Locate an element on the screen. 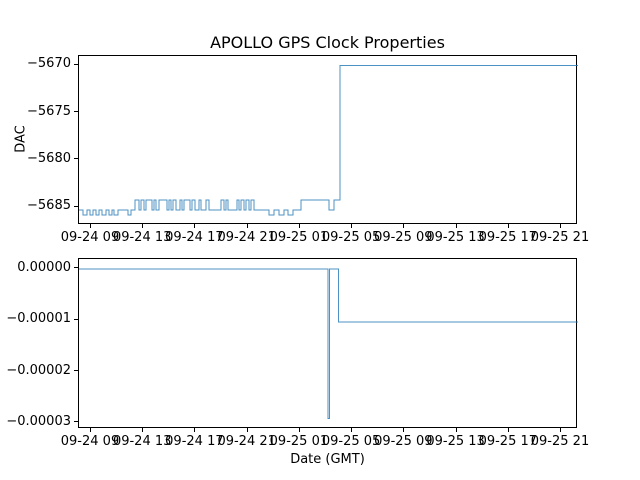 Image resolution: width=640 pixels, height=480 pixels. y-tick-label: −0.00002 is located at coordinates (38, 370).